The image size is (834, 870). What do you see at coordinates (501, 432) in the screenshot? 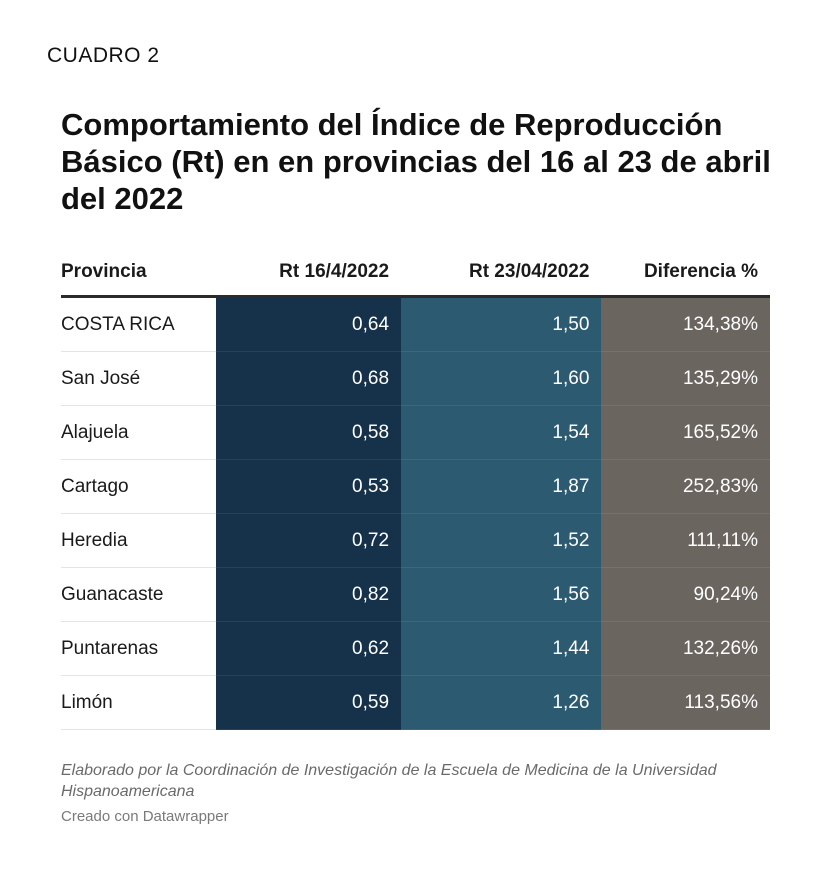
I see `cell-rt-23-04: 1,54` at bounding box center [501, 432].